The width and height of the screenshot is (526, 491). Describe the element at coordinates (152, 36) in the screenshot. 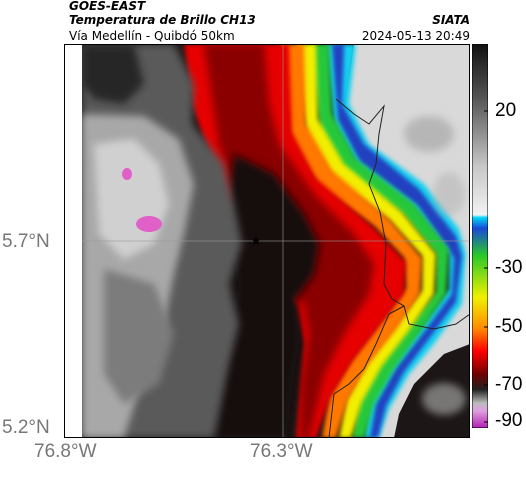

I see `region-label: Vía Medellín - Quibdó 50km` at that location.